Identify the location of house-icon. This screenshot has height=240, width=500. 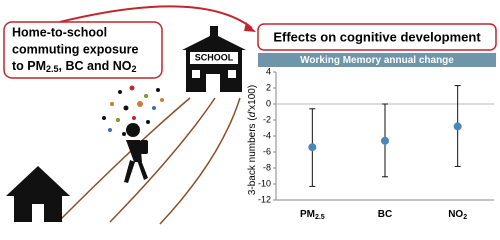
(38, 194).